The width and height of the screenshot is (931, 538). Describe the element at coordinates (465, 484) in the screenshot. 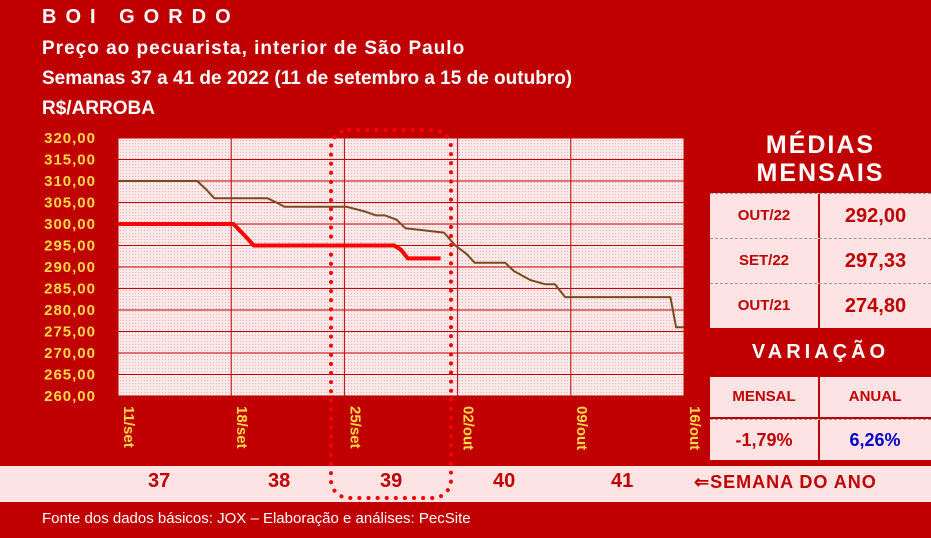

I see `week-number-bar: 37 38 39 40 41 ⇐SEMANA DO ANO` at that location.